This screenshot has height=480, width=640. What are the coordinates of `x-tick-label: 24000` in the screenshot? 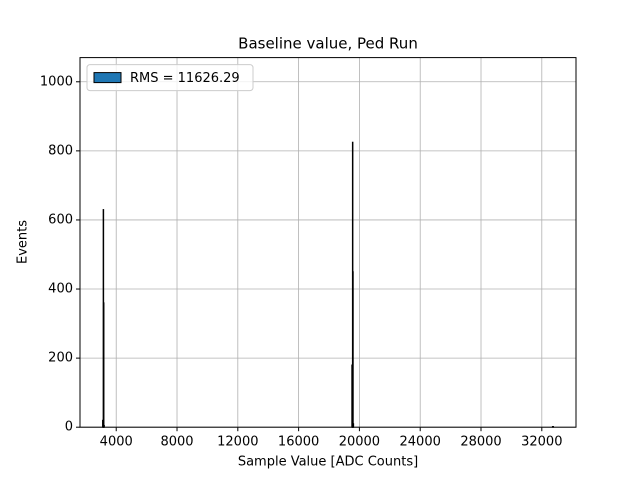 It's located at (420, 442).